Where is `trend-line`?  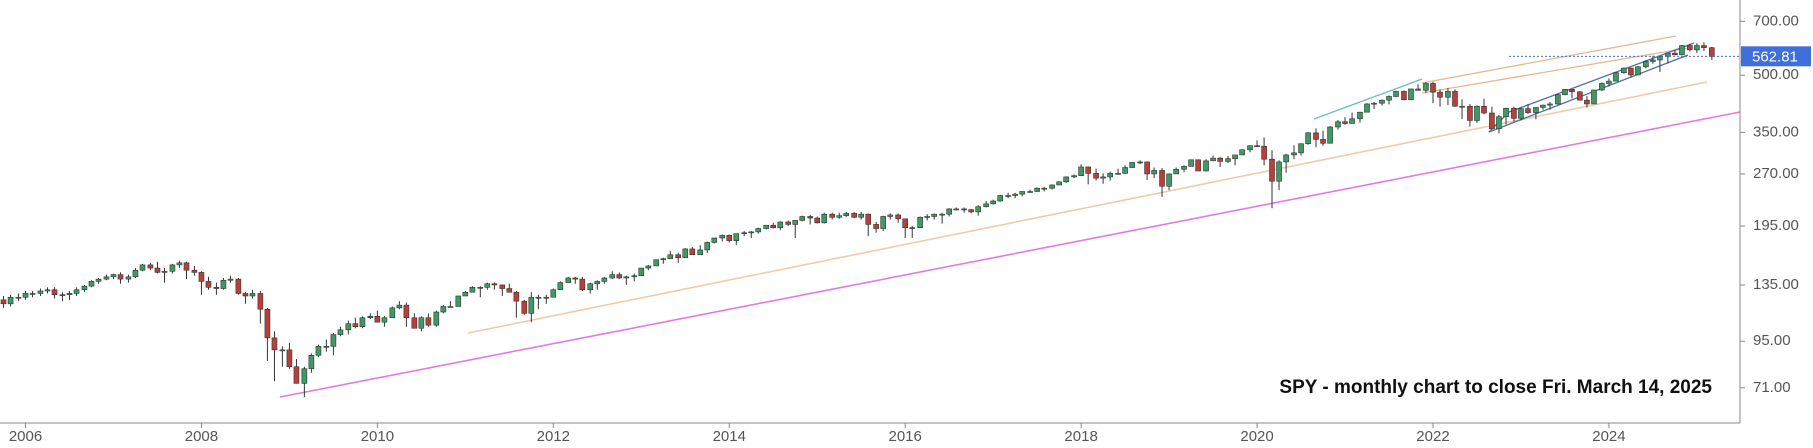 trend-line is located at coordinates (1588, 93).